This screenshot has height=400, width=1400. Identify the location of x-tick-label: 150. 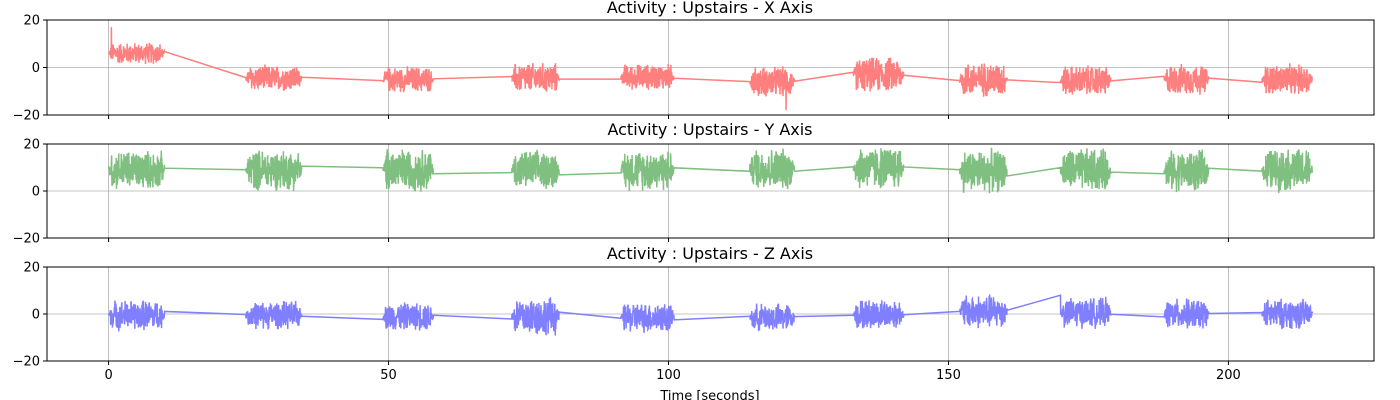
(948, 375).